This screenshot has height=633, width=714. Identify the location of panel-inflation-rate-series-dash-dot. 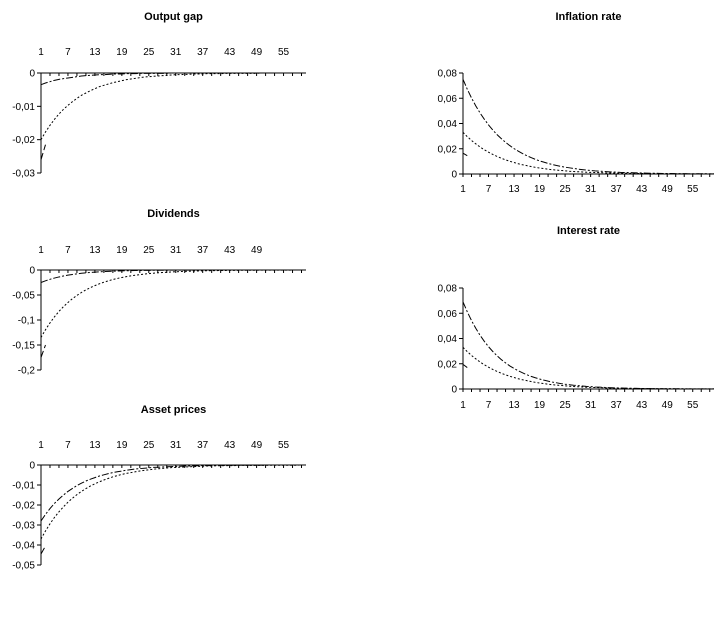
(588, 127).